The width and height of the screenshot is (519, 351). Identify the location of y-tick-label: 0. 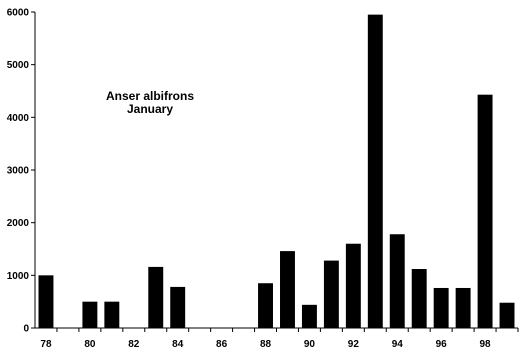
(26, 329).